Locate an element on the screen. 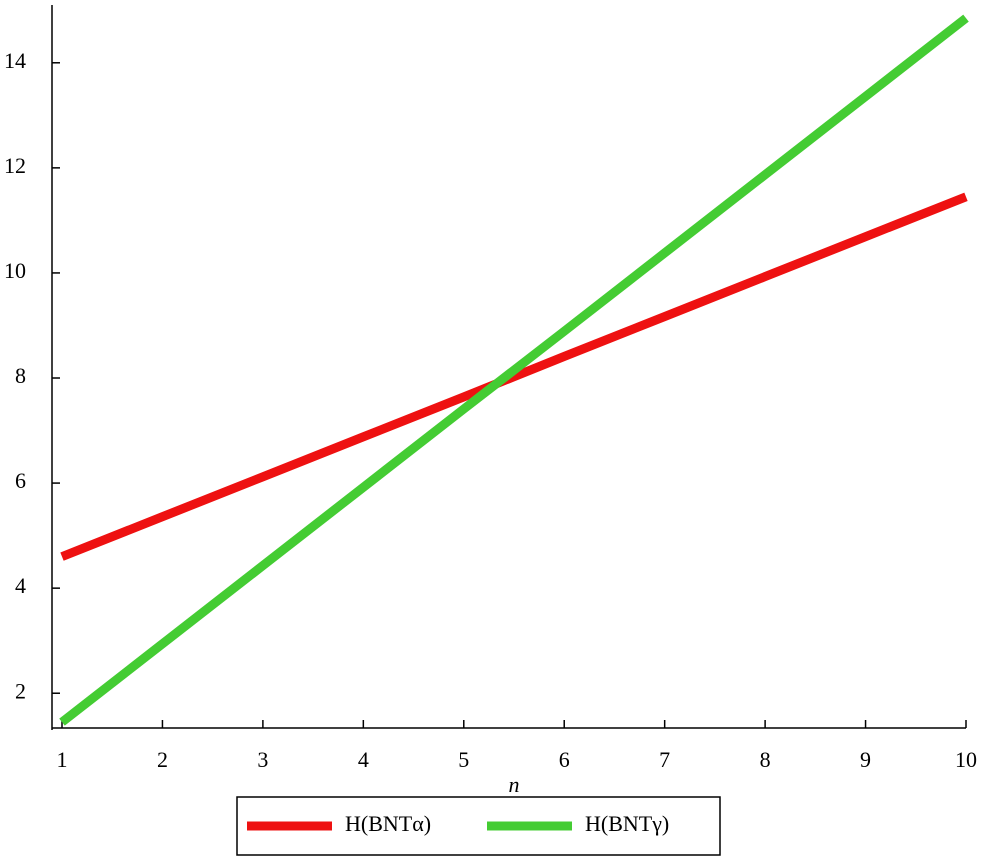  legend-label: H(BNTα) is located at coordinates (388, 823).